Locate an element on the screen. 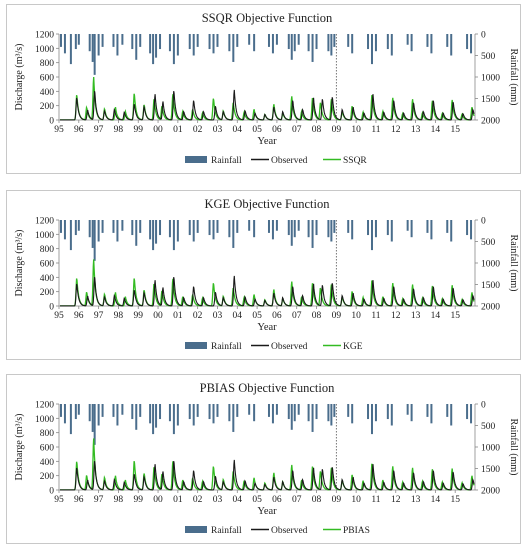  chart-title: KGE Objective Function is located at coordinates (268, 204).